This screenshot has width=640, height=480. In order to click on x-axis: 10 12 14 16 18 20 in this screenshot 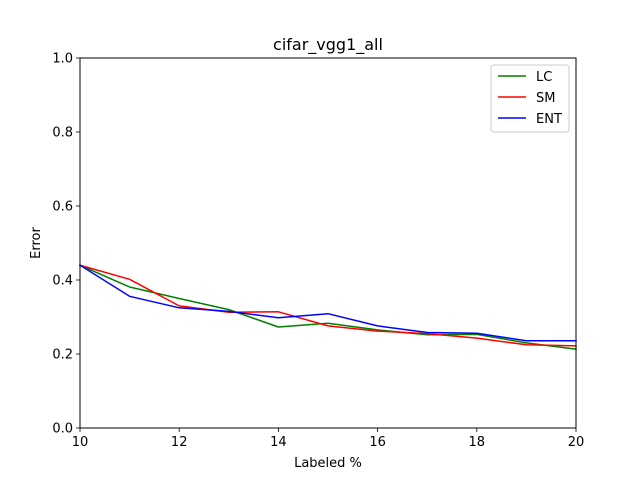, I will do `click(328, 439)`.